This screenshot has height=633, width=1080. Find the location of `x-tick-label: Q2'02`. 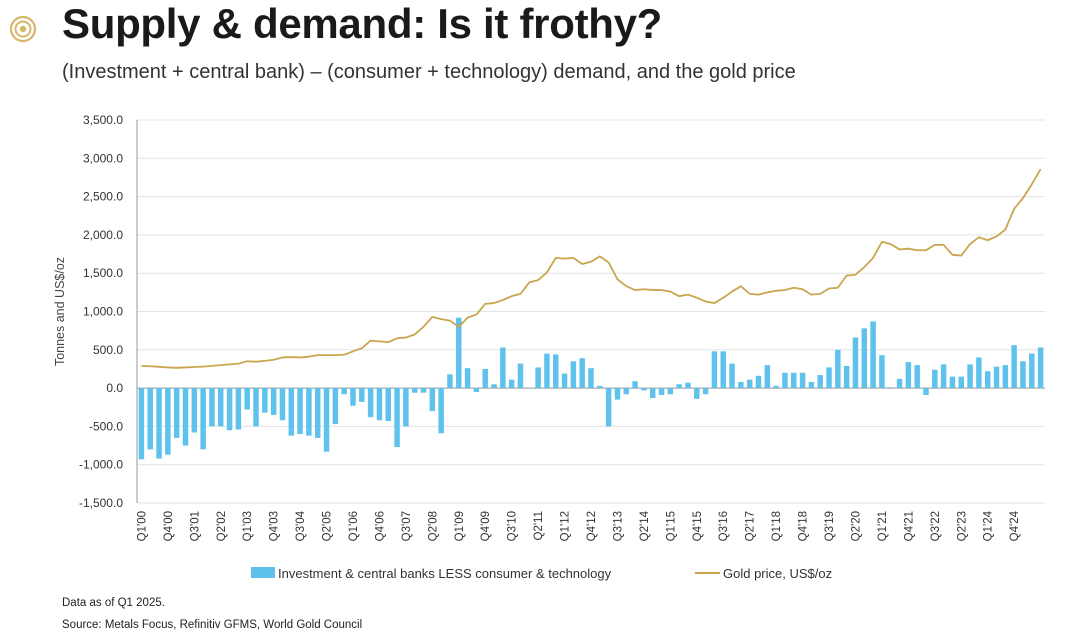

x-tick-label: Q2'02 is located at coordinates (222, 526).